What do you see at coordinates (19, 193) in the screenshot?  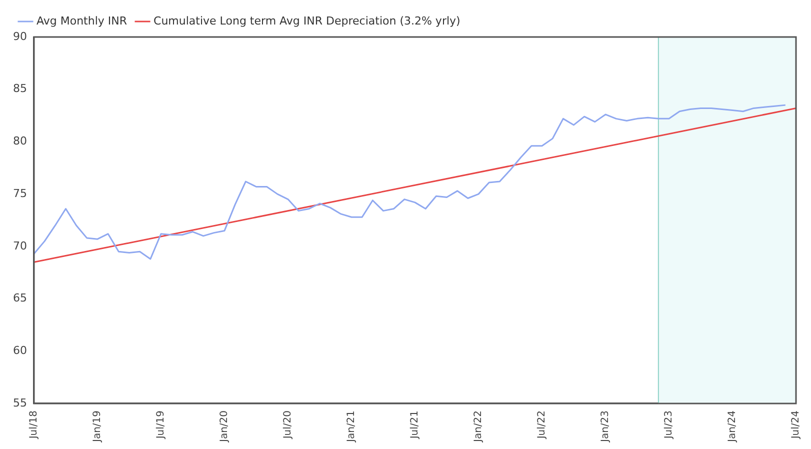 I see `y-tick-label: 75` at bounding box center [19, 193].